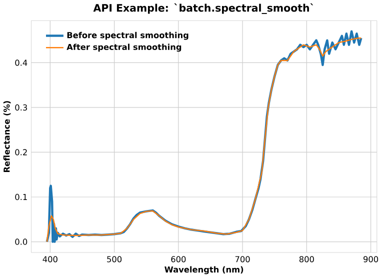 This screenshot has width=382, height=278. What do you see at coordinates (242, 259) in the screenshot?
I see `x-tick-label: 700` at bounding box center [242, 259].